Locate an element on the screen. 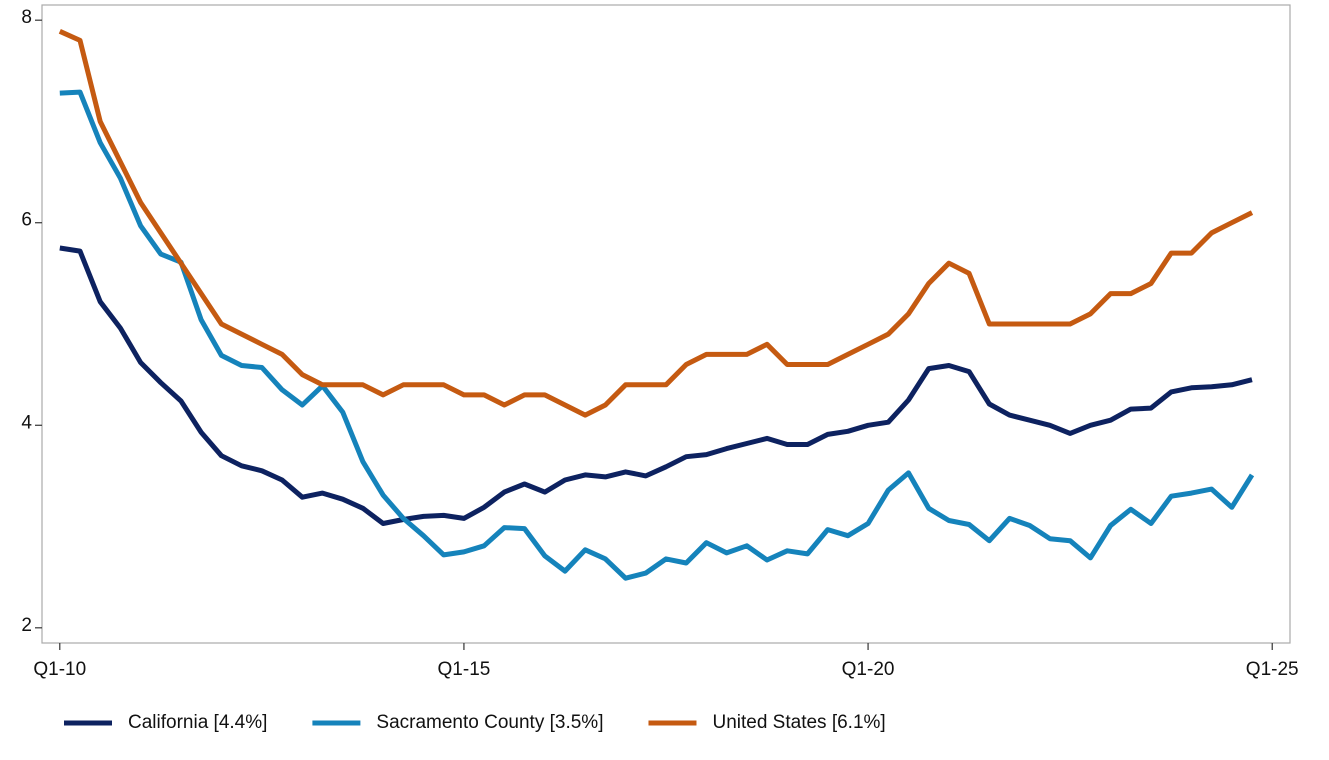 Image resolution: width=1329 pixels, height=760 pixels. x-tick-label: Q1-20 is located at coordinates (868, 669).